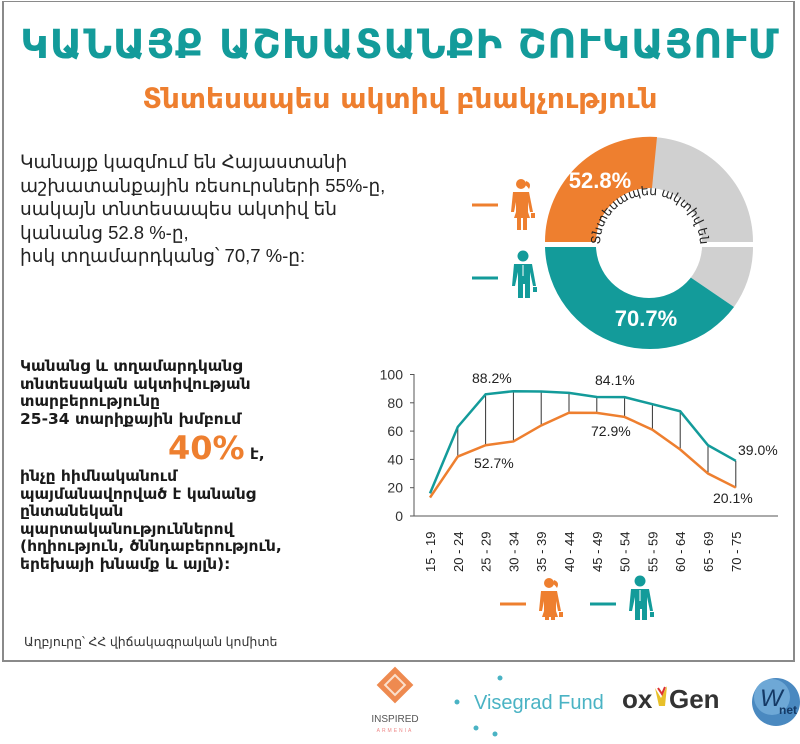 This screenshot has width=800, height=744. I want to click on donut-chart: 52.8% 70.7% Տնտեսապես ակտիվ են, so click(612, 243).